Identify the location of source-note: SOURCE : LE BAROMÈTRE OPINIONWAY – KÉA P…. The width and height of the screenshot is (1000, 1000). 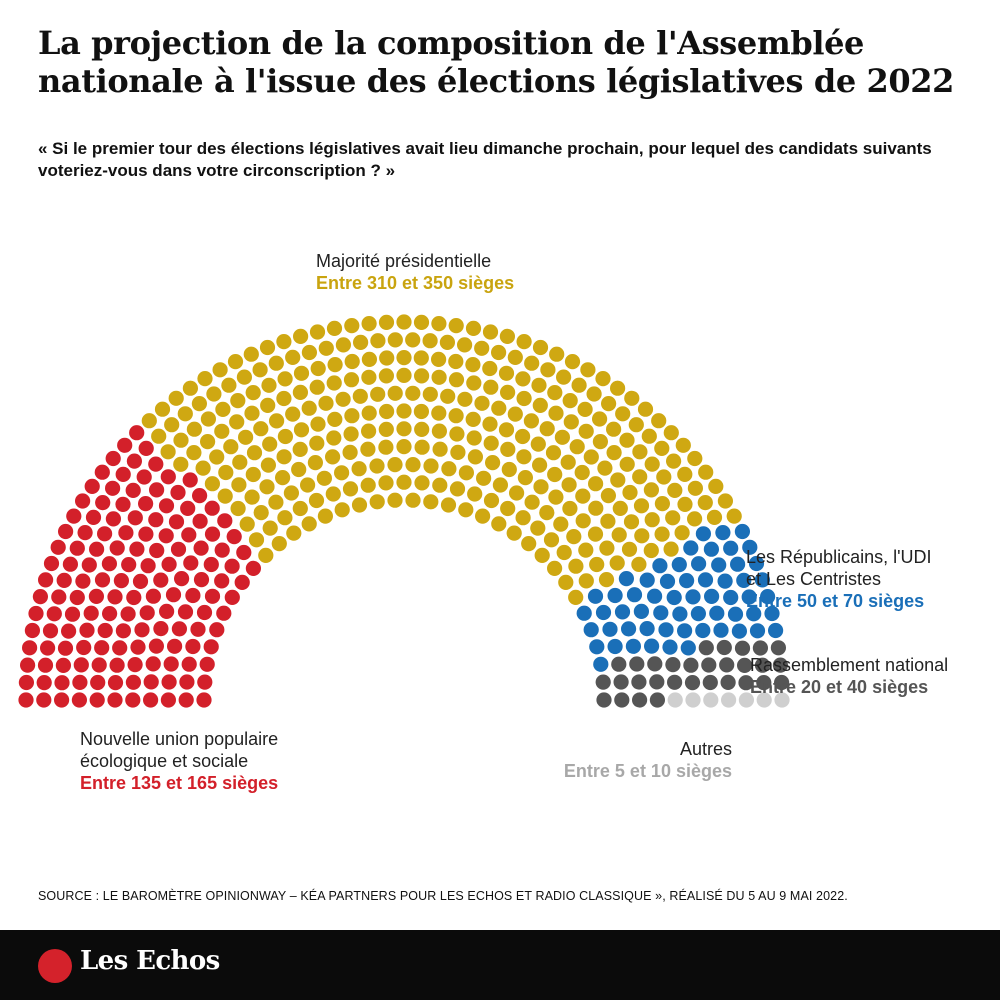
(443, 896).